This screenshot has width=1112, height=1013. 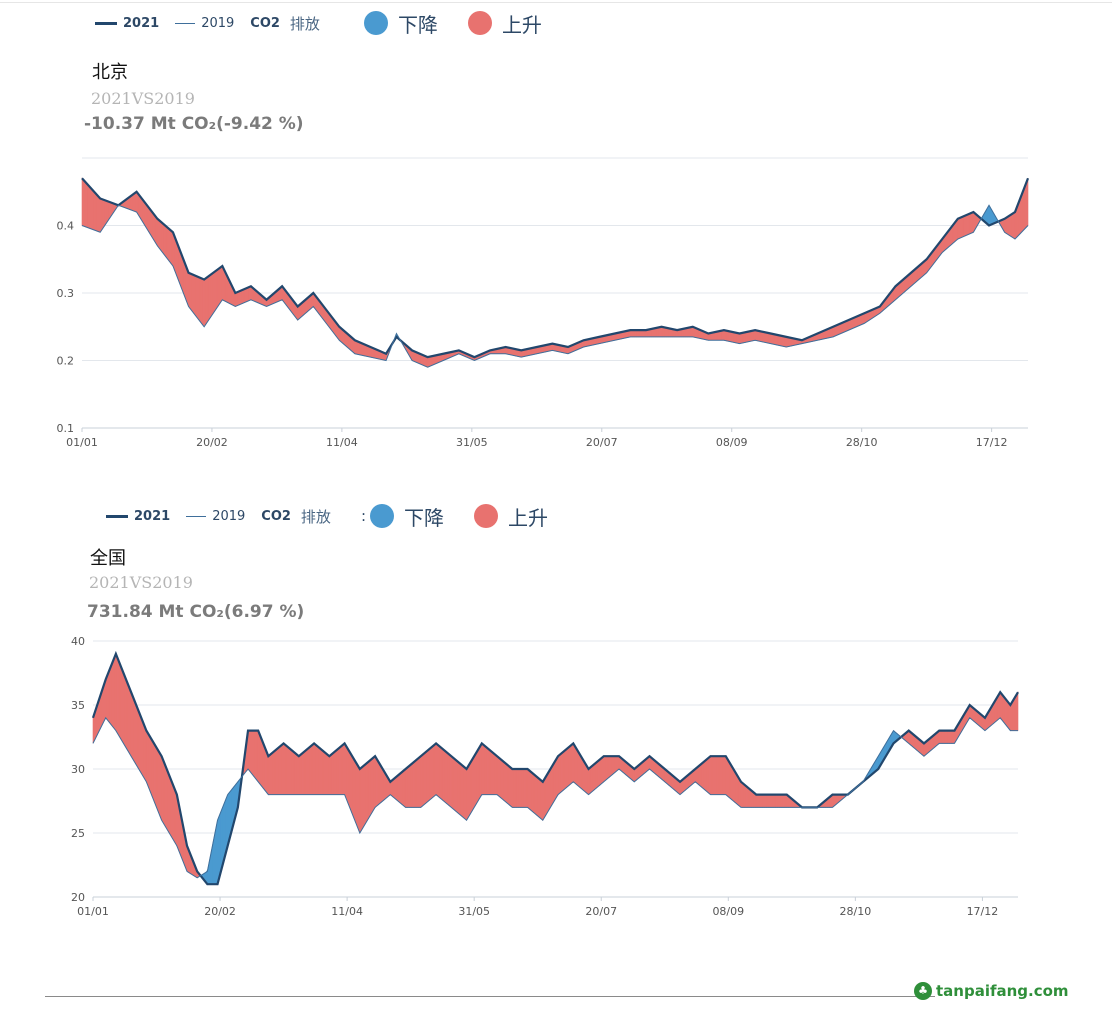 I want to click on beijing-legend: 2021 2019 CO2 排放 下降 上升, so click(x=333, y=23).